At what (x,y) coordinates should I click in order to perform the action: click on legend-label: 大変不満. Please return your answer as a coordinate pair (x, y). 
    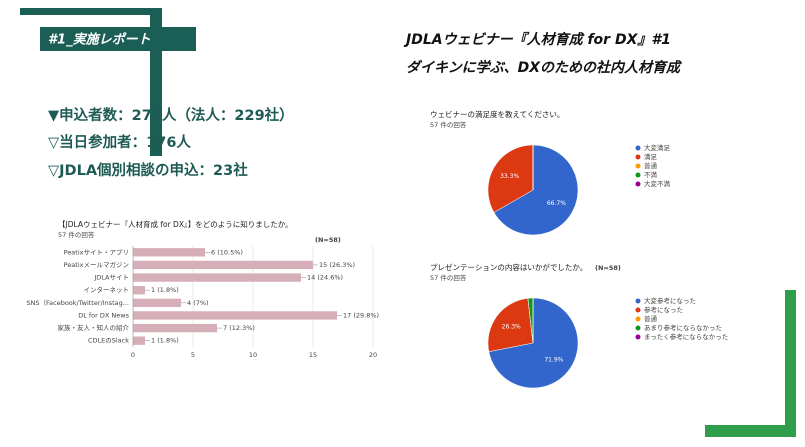
    Looking at the image, I should click on (657, 183).